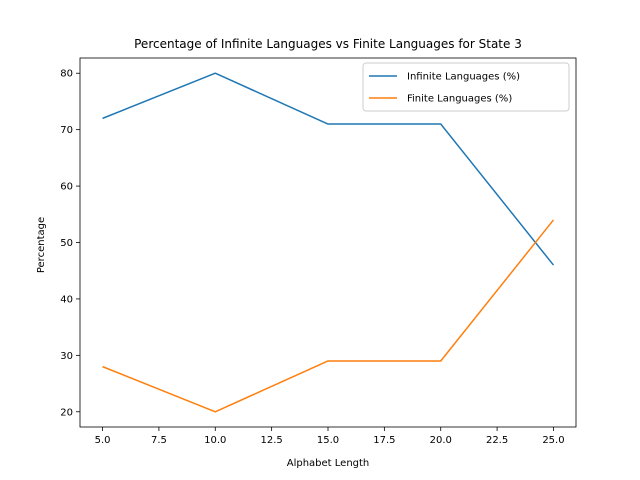 This screenshot has width=640, height=480. What do you see at coordinates (66, 356) in the screenshot?
I see `y-tick-label: 30` at bounding box center [66, 356].